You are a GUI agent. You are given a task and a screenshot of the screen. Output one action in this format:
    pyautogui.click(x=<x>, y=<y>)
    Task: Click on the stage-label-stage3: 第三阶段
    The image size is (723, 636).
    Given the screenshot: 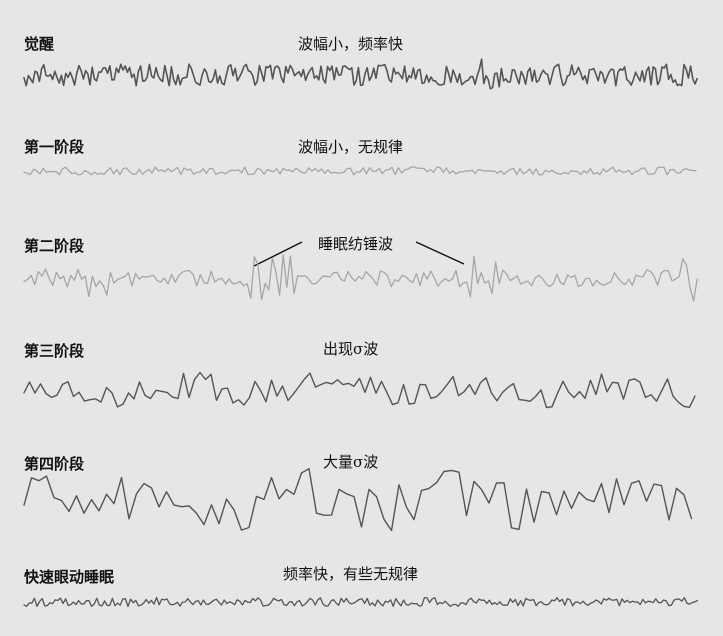 What is the action you would take?
    pyautogui.click(x=54, y=351)
    